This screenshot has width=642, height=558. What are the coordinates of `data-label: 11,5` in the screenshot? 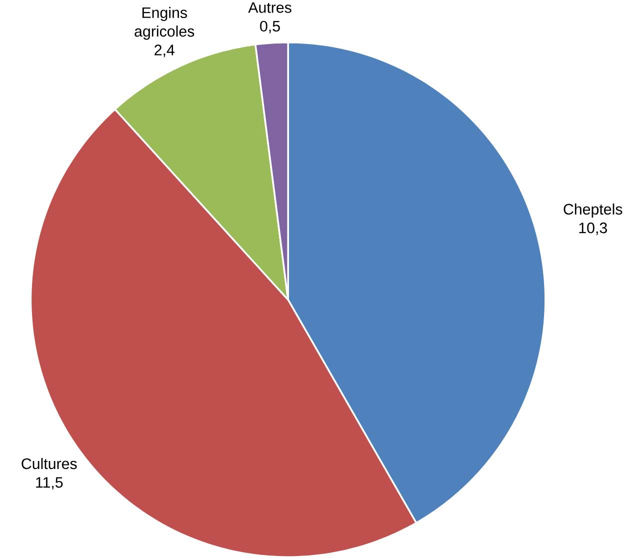 It's located at (49, 483).